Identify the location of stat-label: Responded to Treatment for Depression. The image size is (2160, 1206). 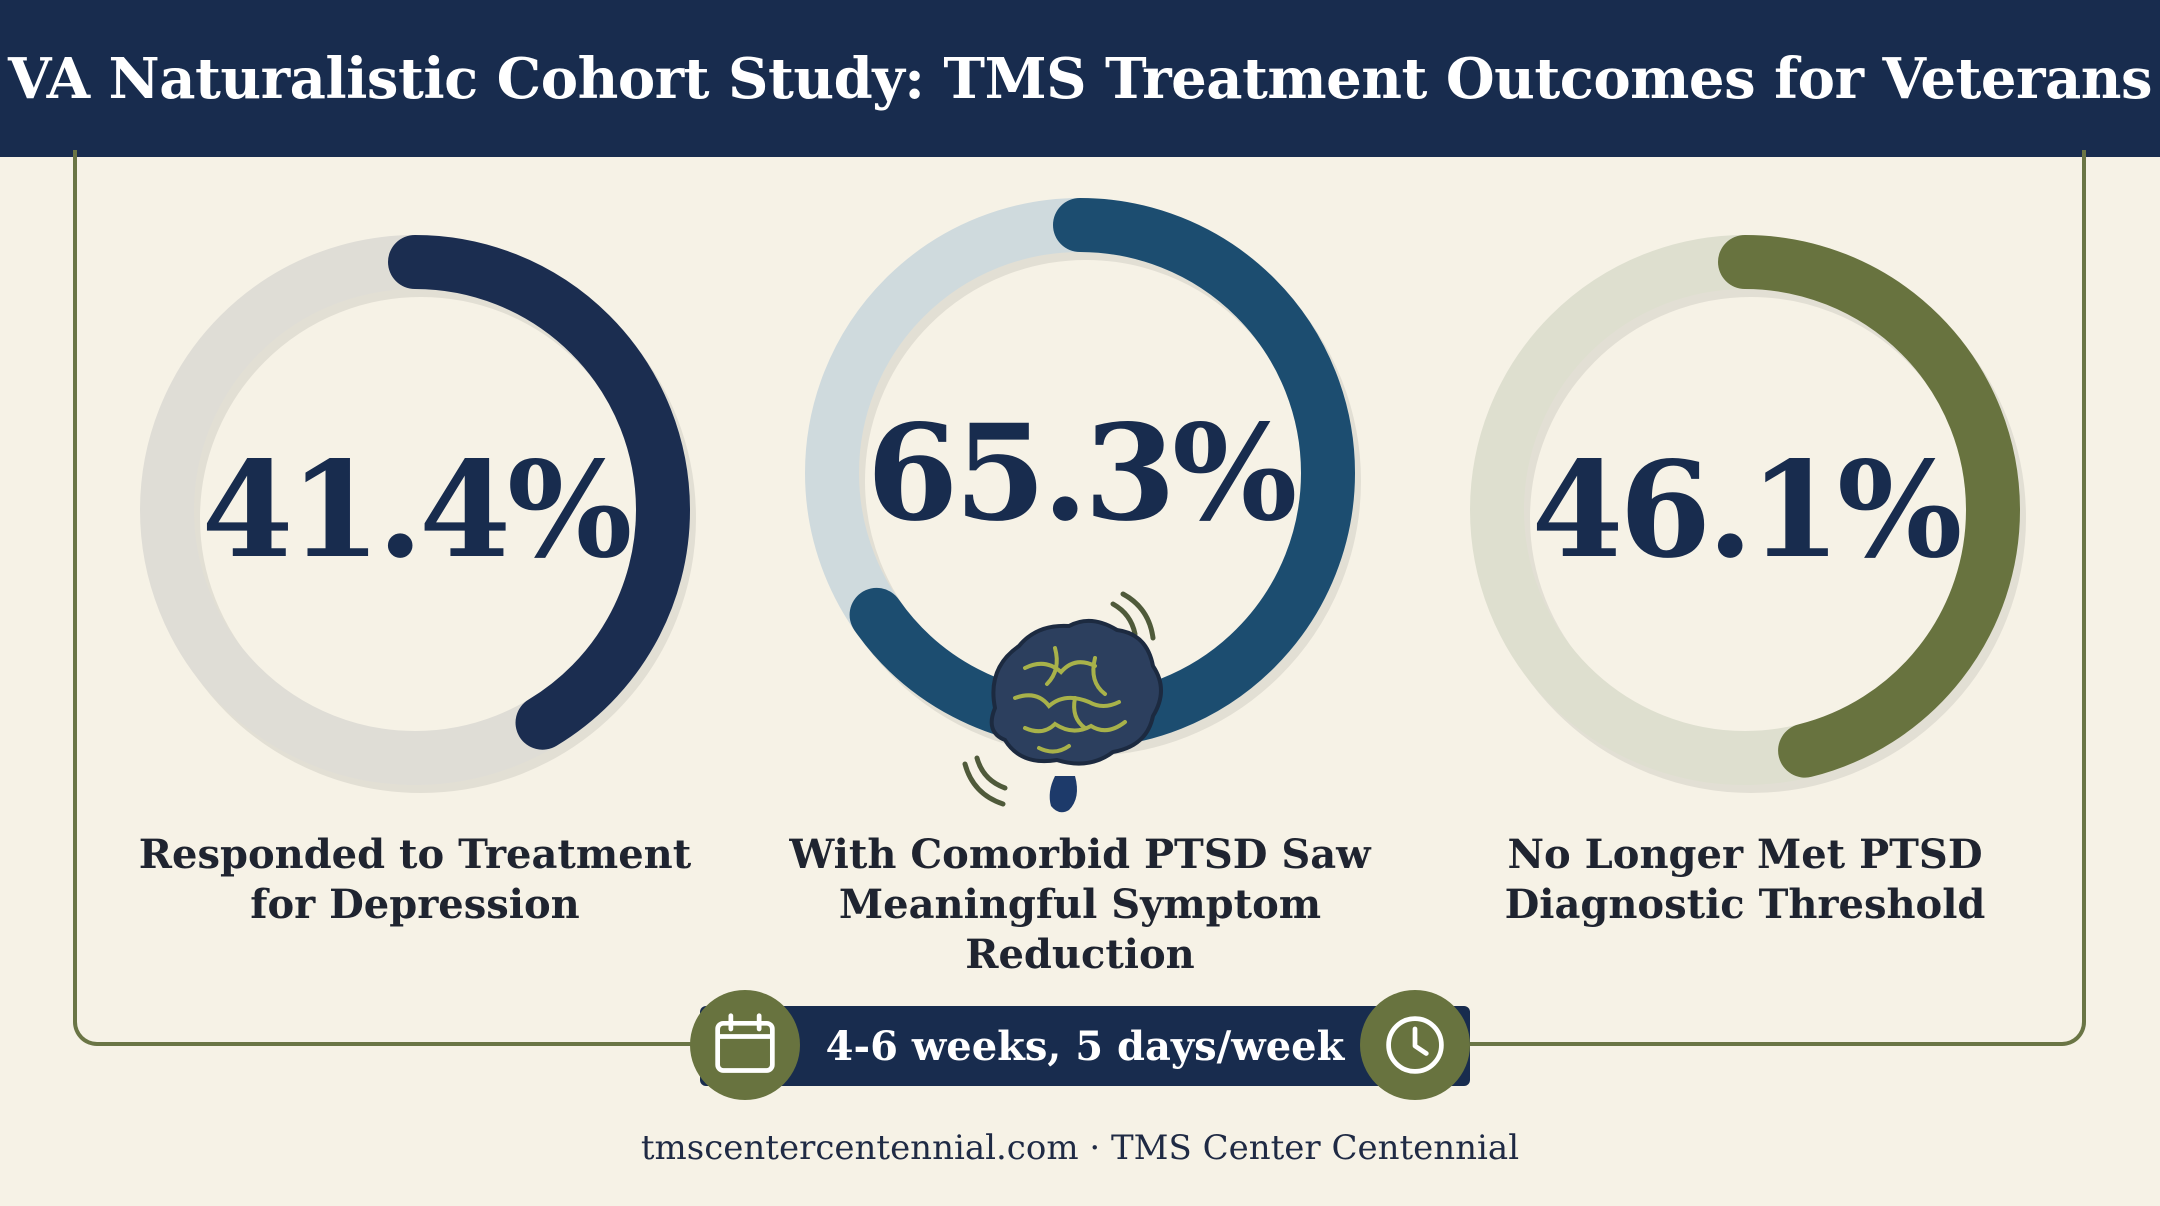
(415, 880).